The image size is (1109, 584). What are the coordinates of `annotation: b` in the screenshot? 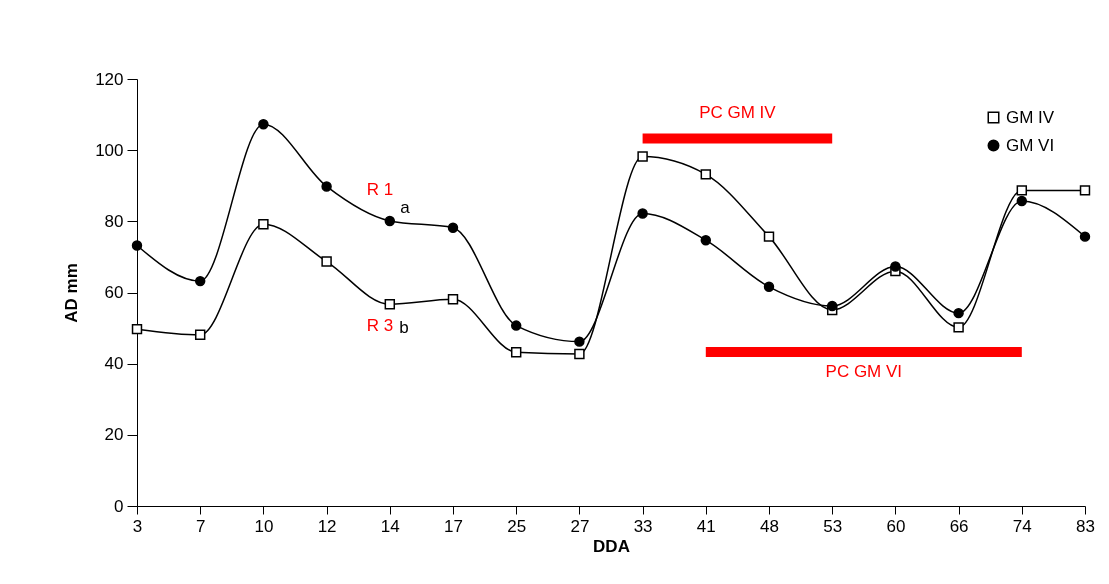 It's located at (404, 327).